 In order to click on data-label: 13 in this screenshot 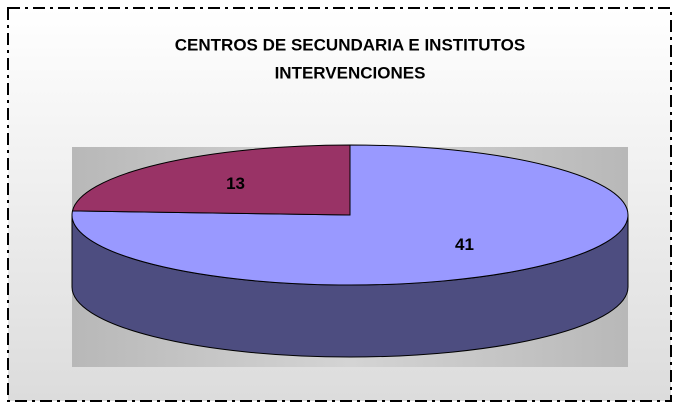, I will do `click(235, 183)`.